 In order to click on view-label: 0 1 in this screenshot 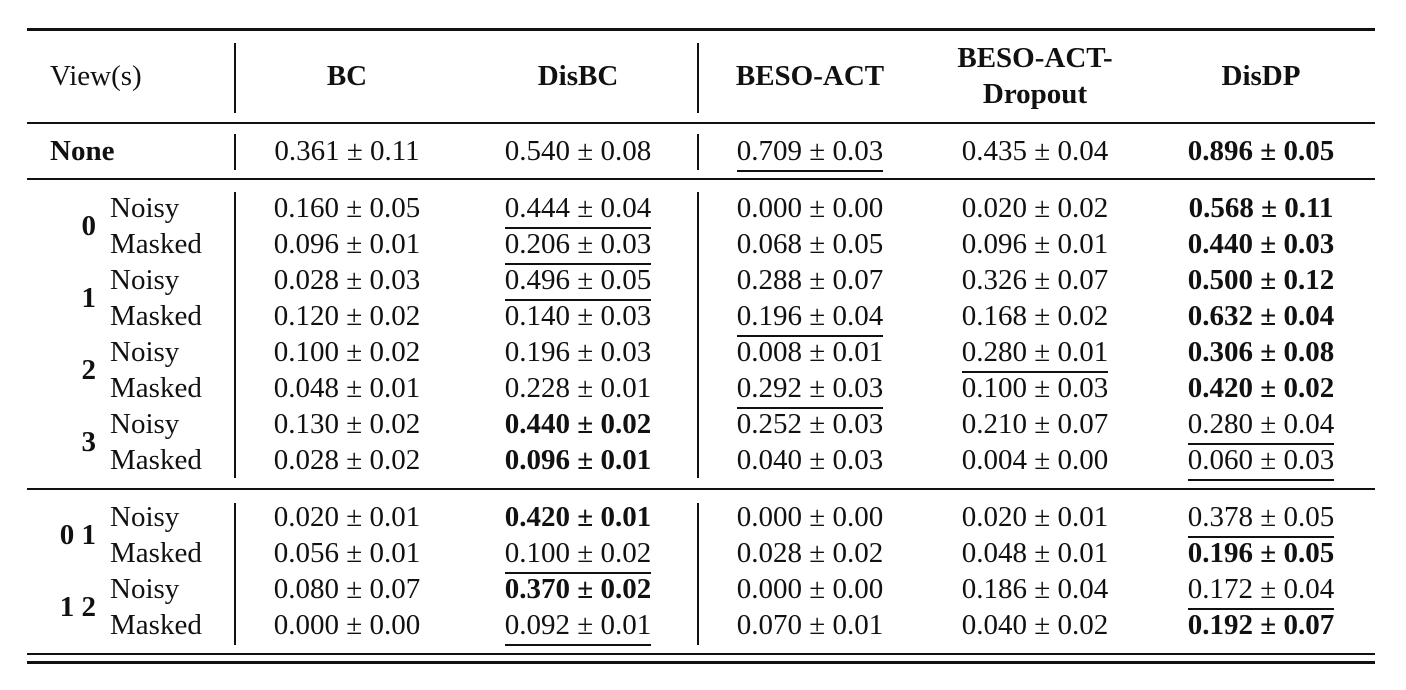, I will do `click(77, 535)`.